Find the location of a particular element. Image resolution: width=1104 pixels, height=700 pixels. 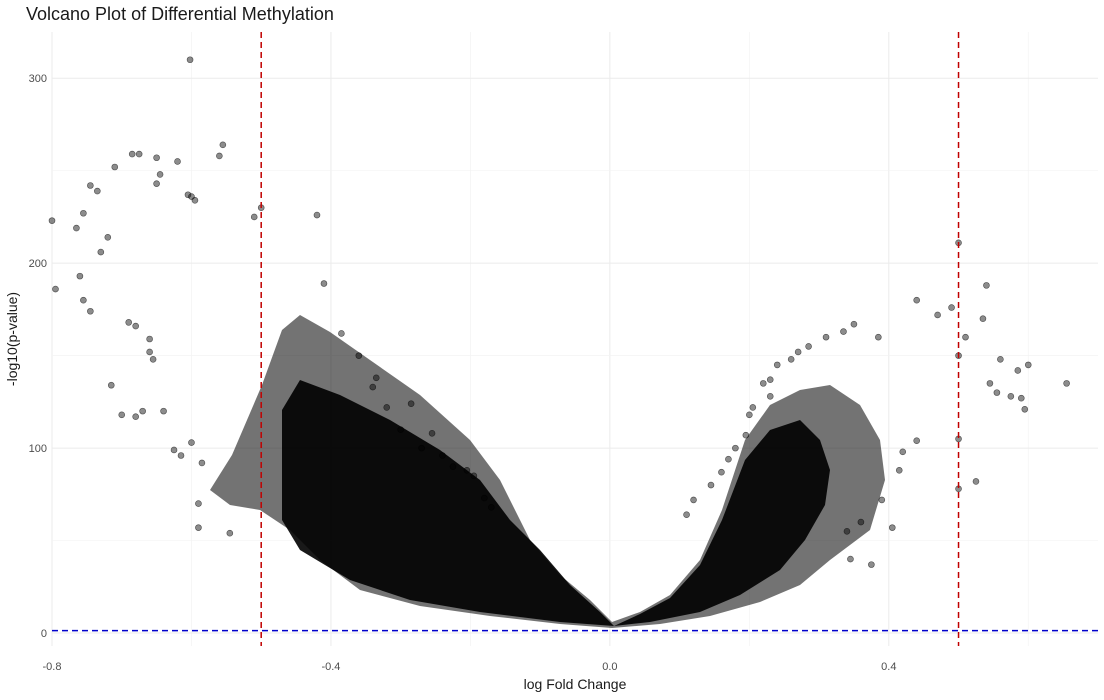

y-axis-ticks: 0 100 200 300 is located at coordinates (38, 356).